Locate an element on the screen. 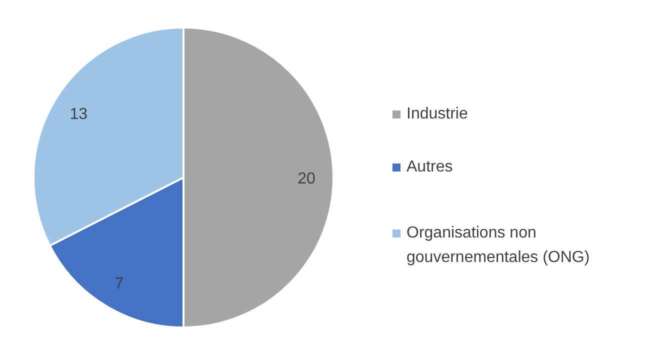 Image resolution: width=645 pixels, height=362 pixels. data-label: 20 is located at coordinates (307, 179).